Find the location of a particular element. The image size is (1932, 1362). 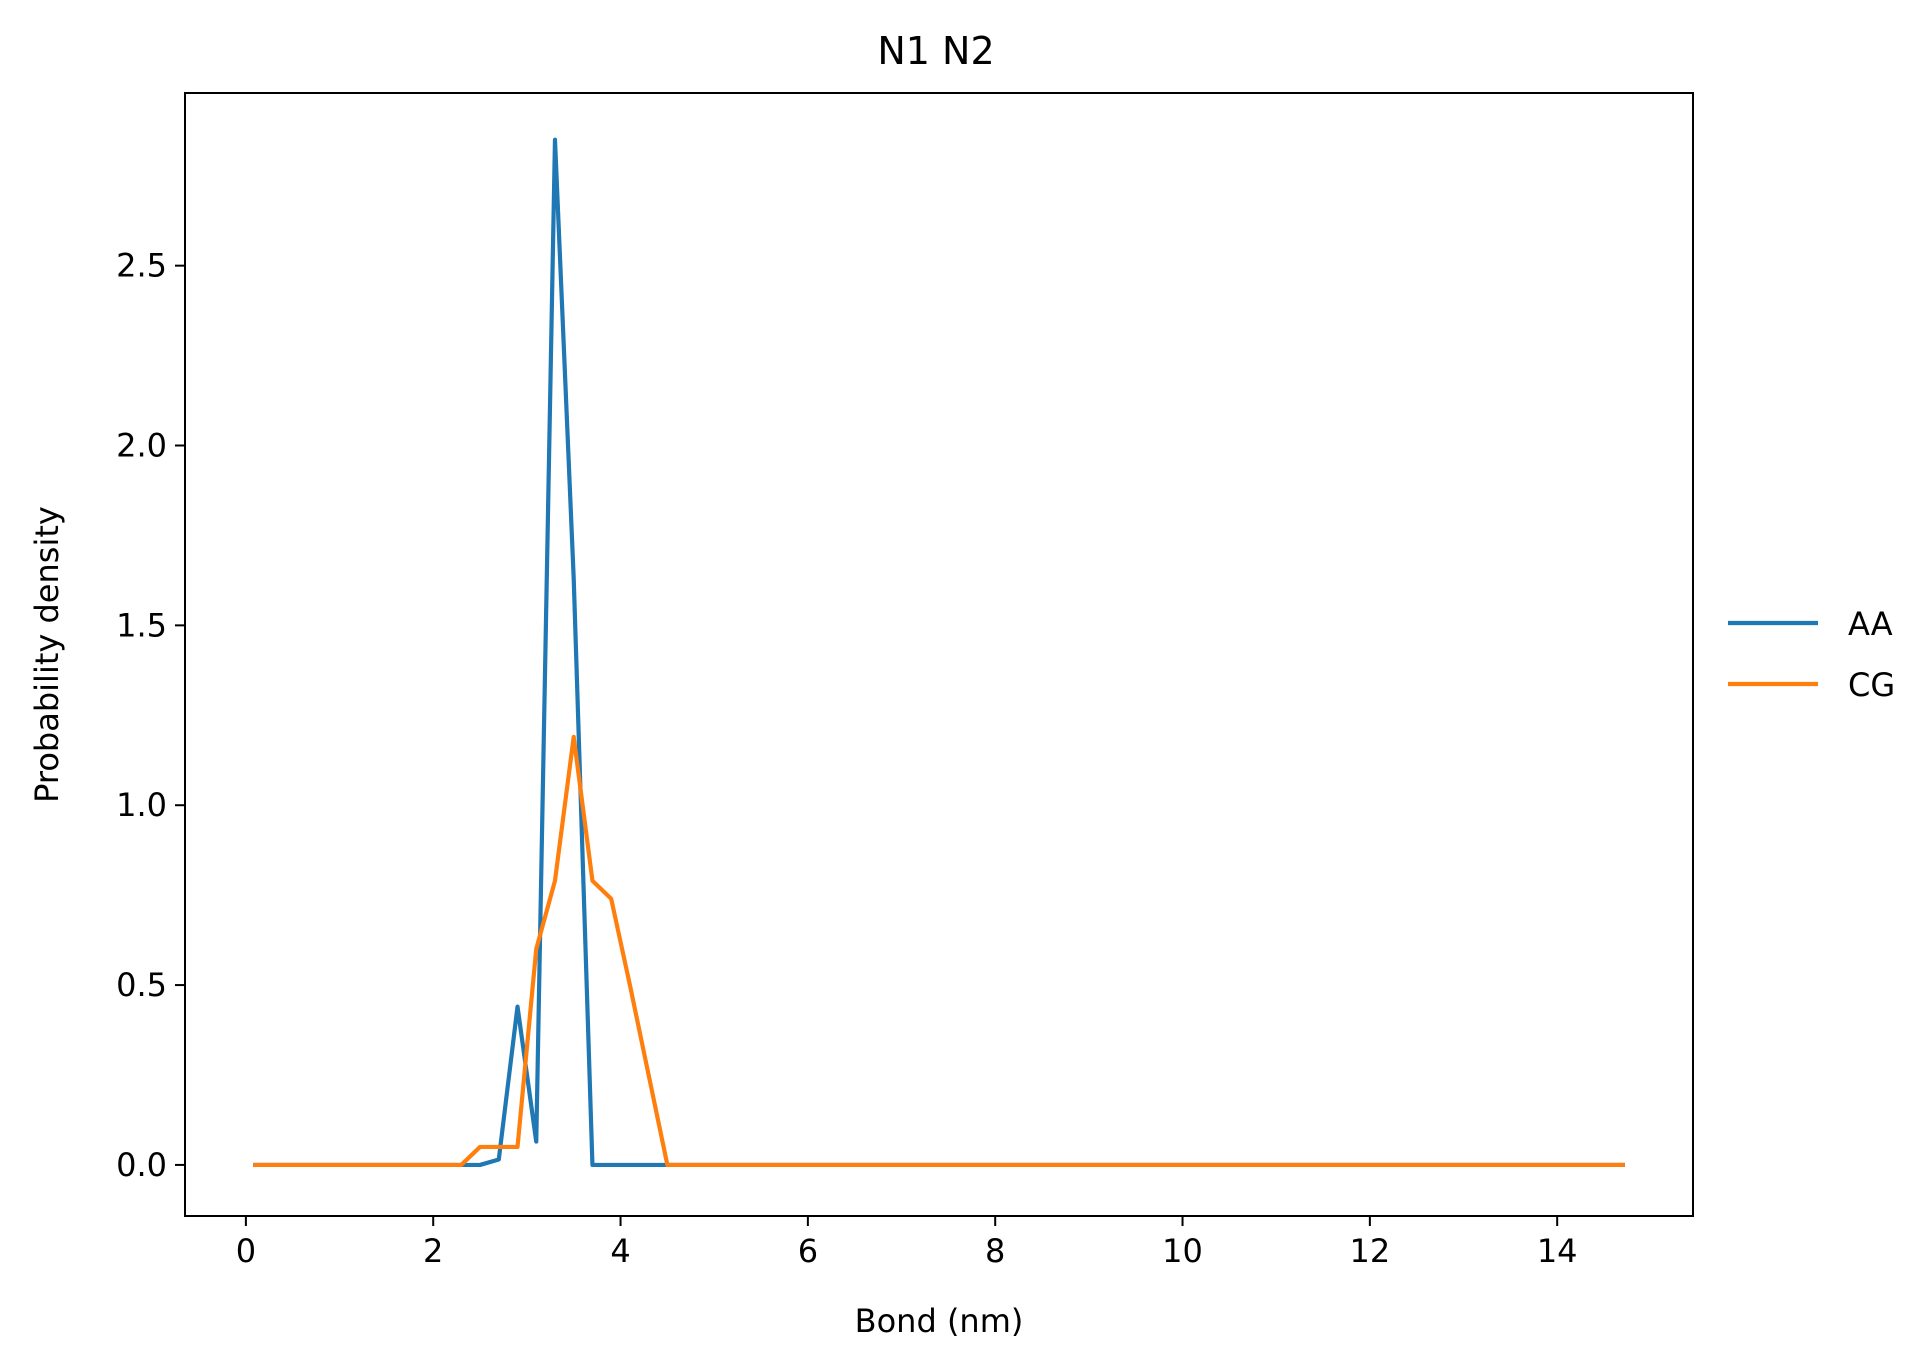

y-tick-label: 2.5 is located at coordinates (141, 266).